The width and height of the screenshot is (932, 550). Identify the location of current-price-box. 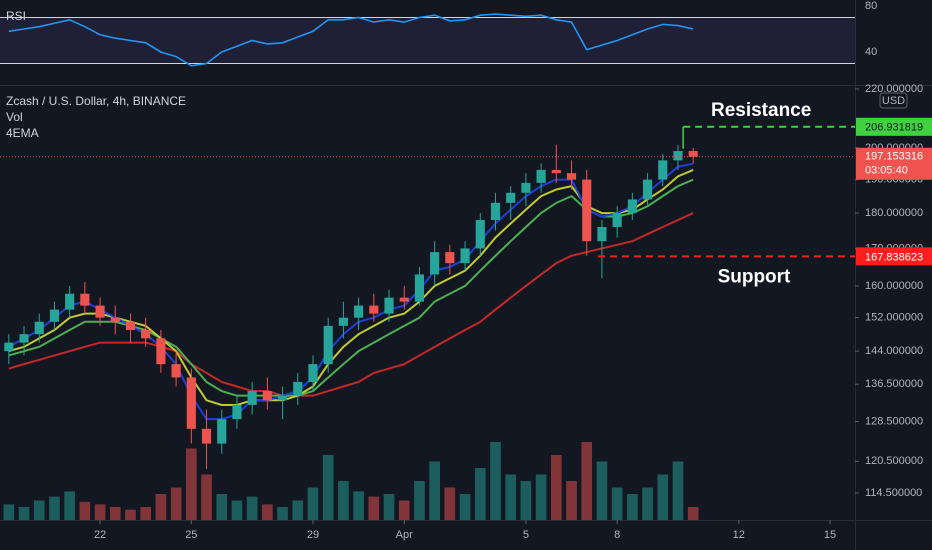
(894, 163).